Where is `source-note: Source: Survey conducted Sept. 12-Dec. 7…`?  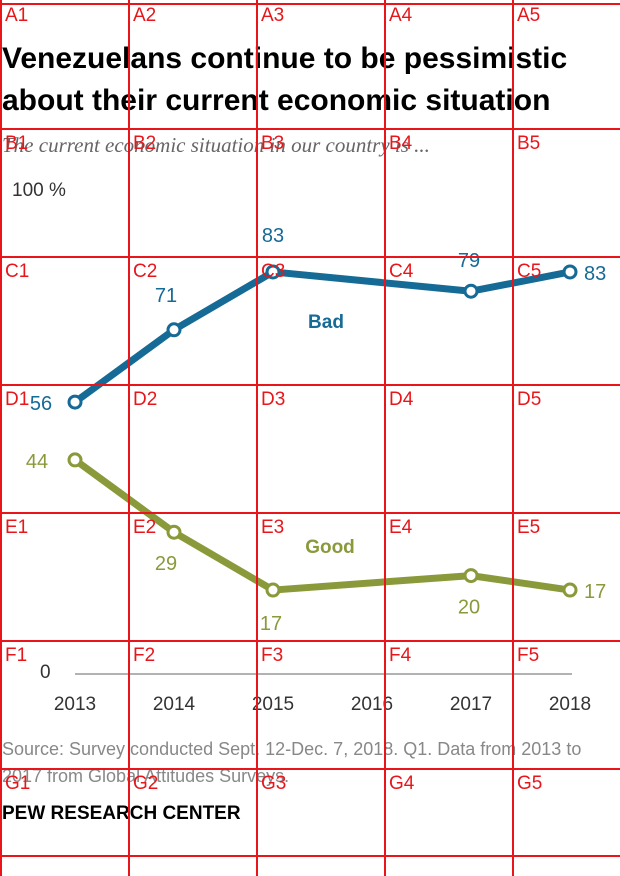
source-note: Source: Survey conducted Sept. 12-Dec. 7… is located at coordinates (292, 762).